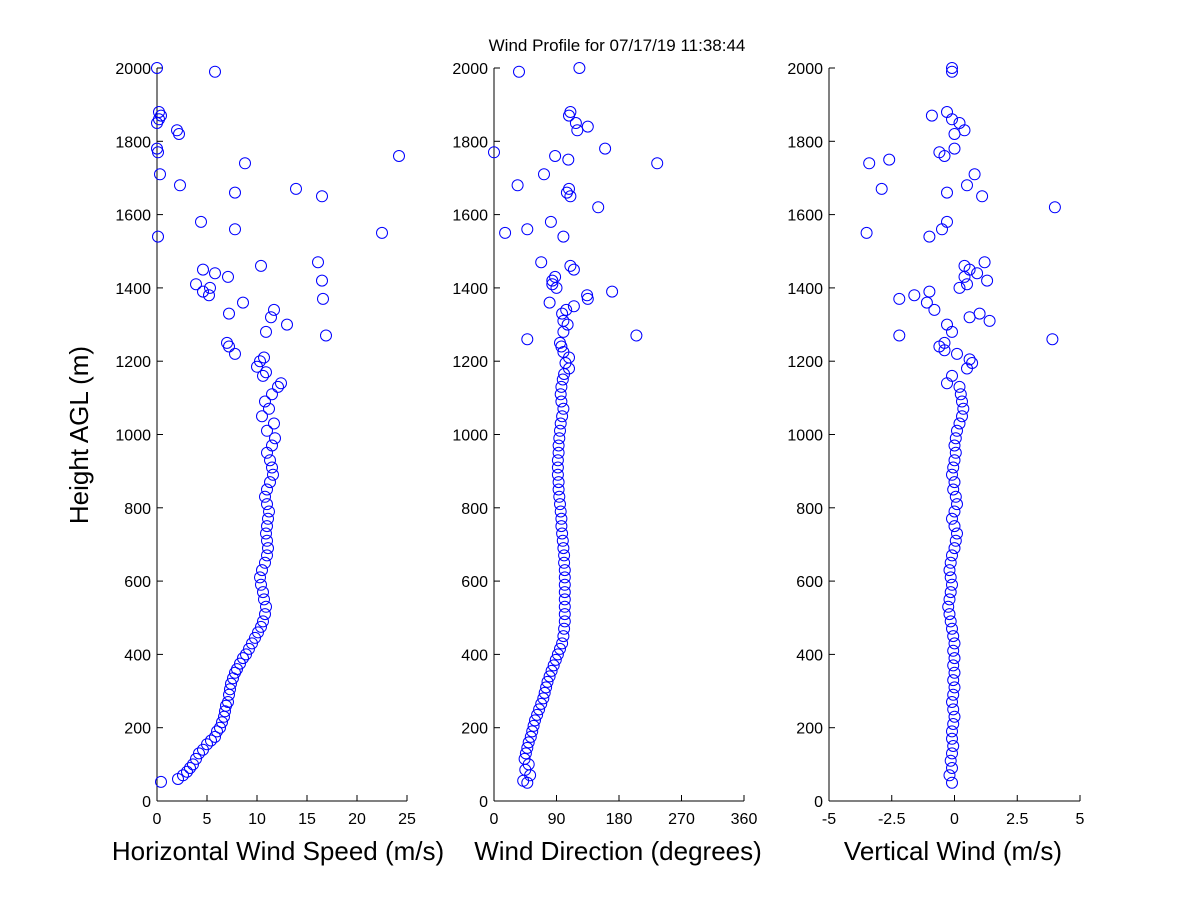  I want to click on x-tick-label: 90, so click(557, 819).